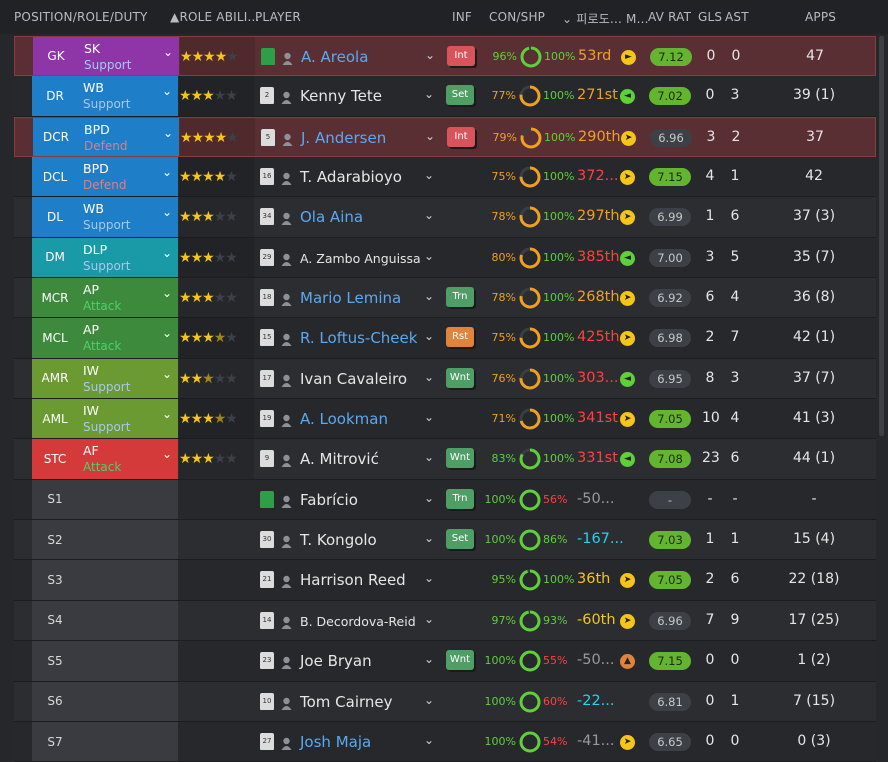 The image size is (888, 762). What do you see at coordinates (360, 258) in the screenshot?
I see `player-name-link: A. Zambo Anguissa` at bounding box center [360, 258].